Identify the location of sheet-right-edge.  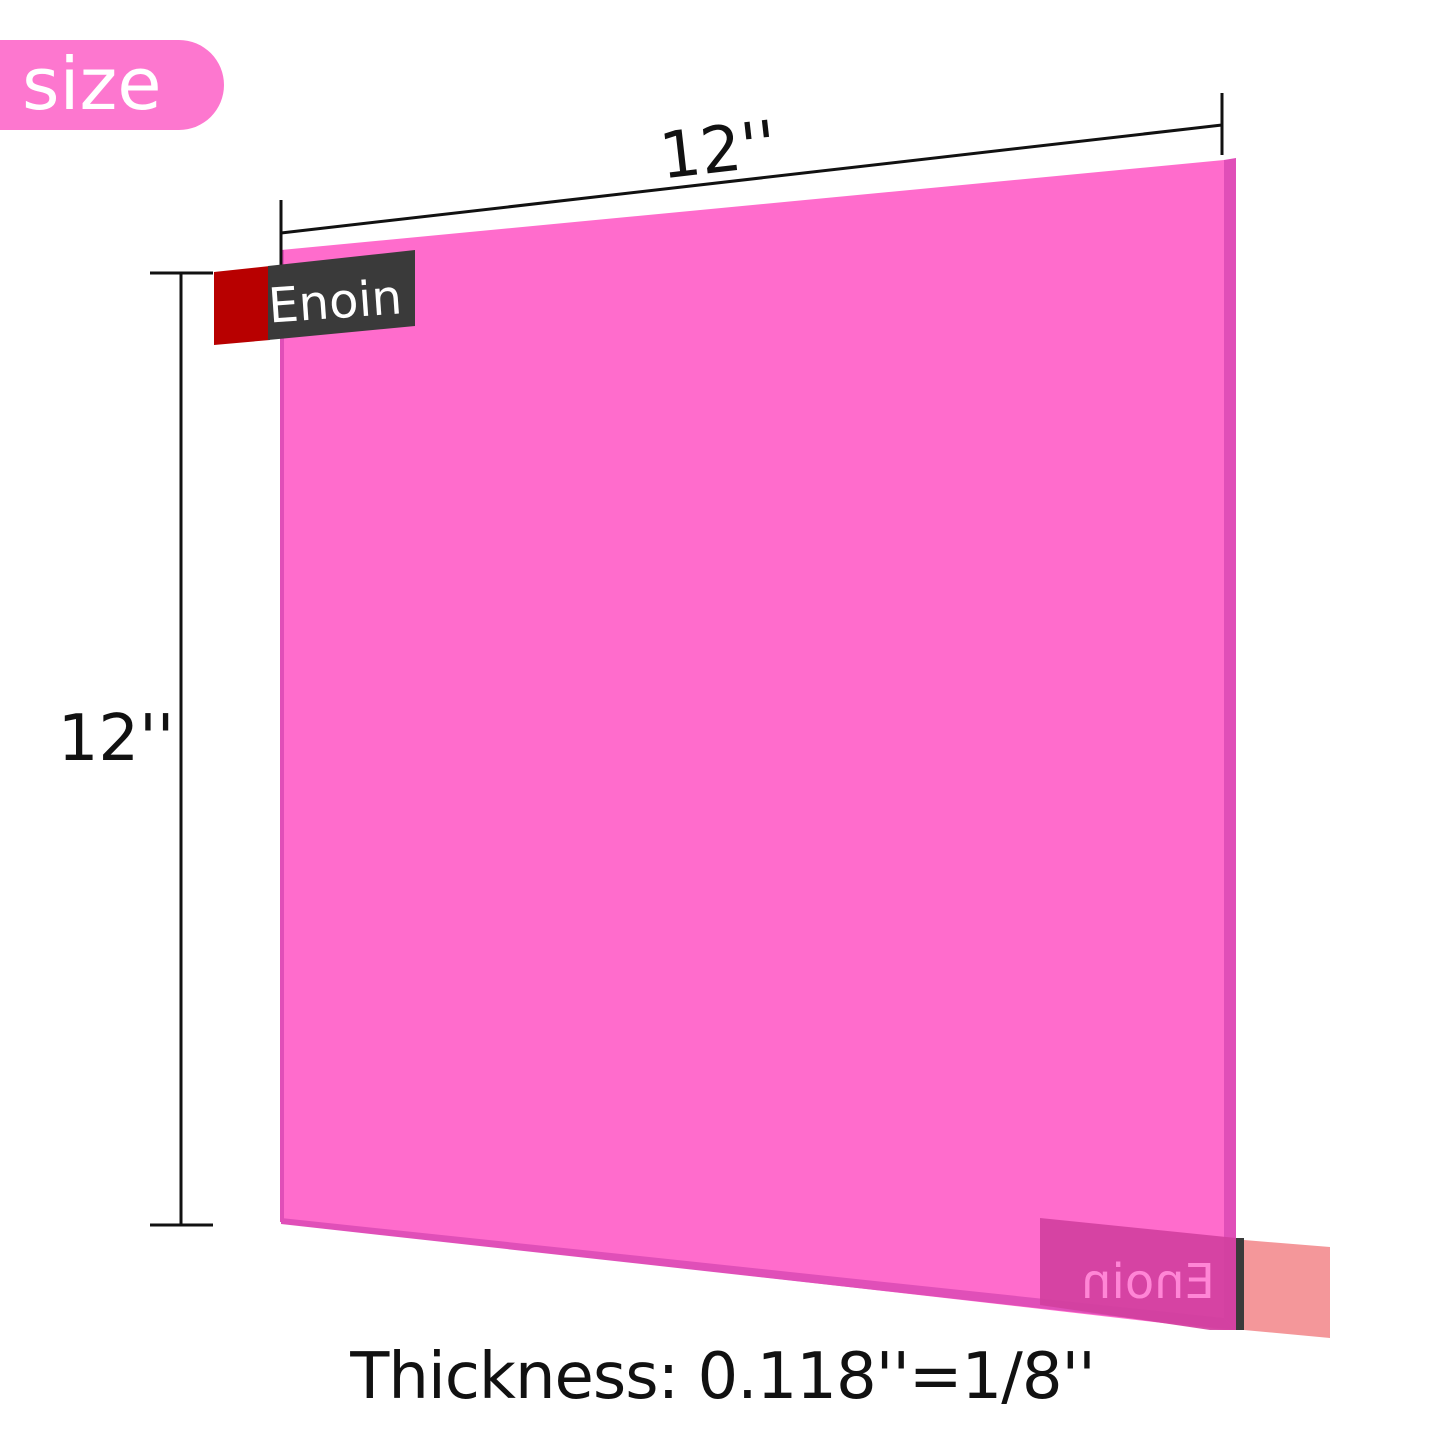
(1230, 744).